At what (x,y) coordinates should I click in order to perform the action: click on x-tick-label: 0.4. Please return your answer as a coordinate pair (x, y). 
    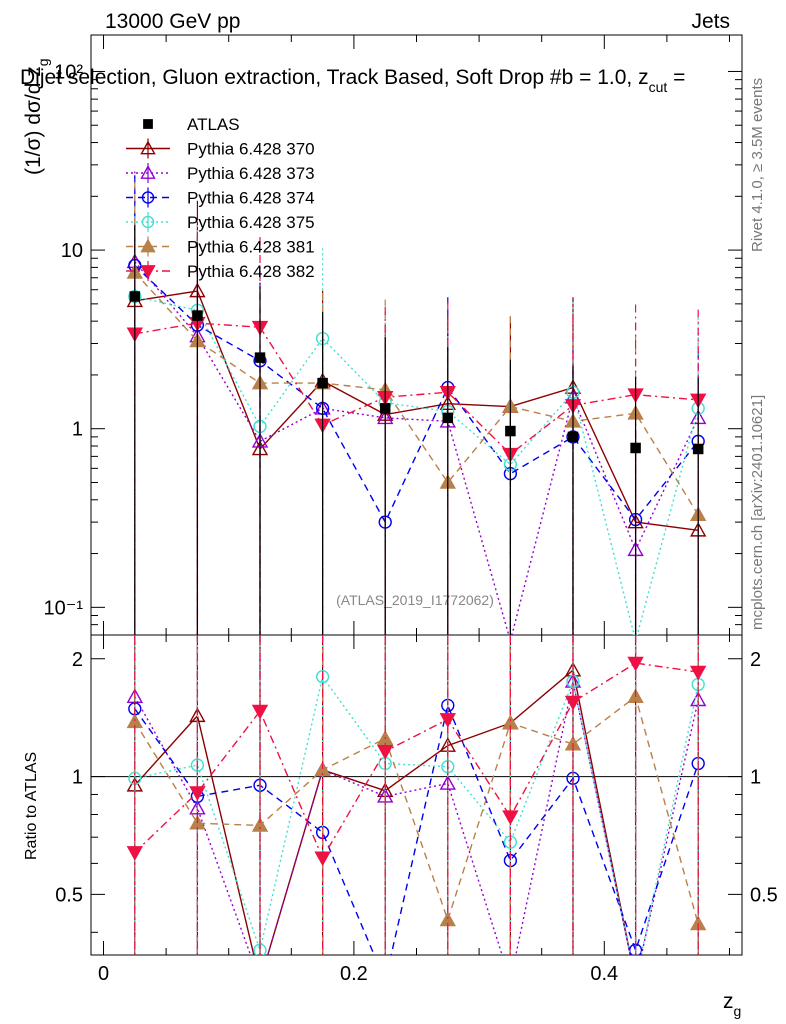
    Looking at the image, I should click on (604, 974).